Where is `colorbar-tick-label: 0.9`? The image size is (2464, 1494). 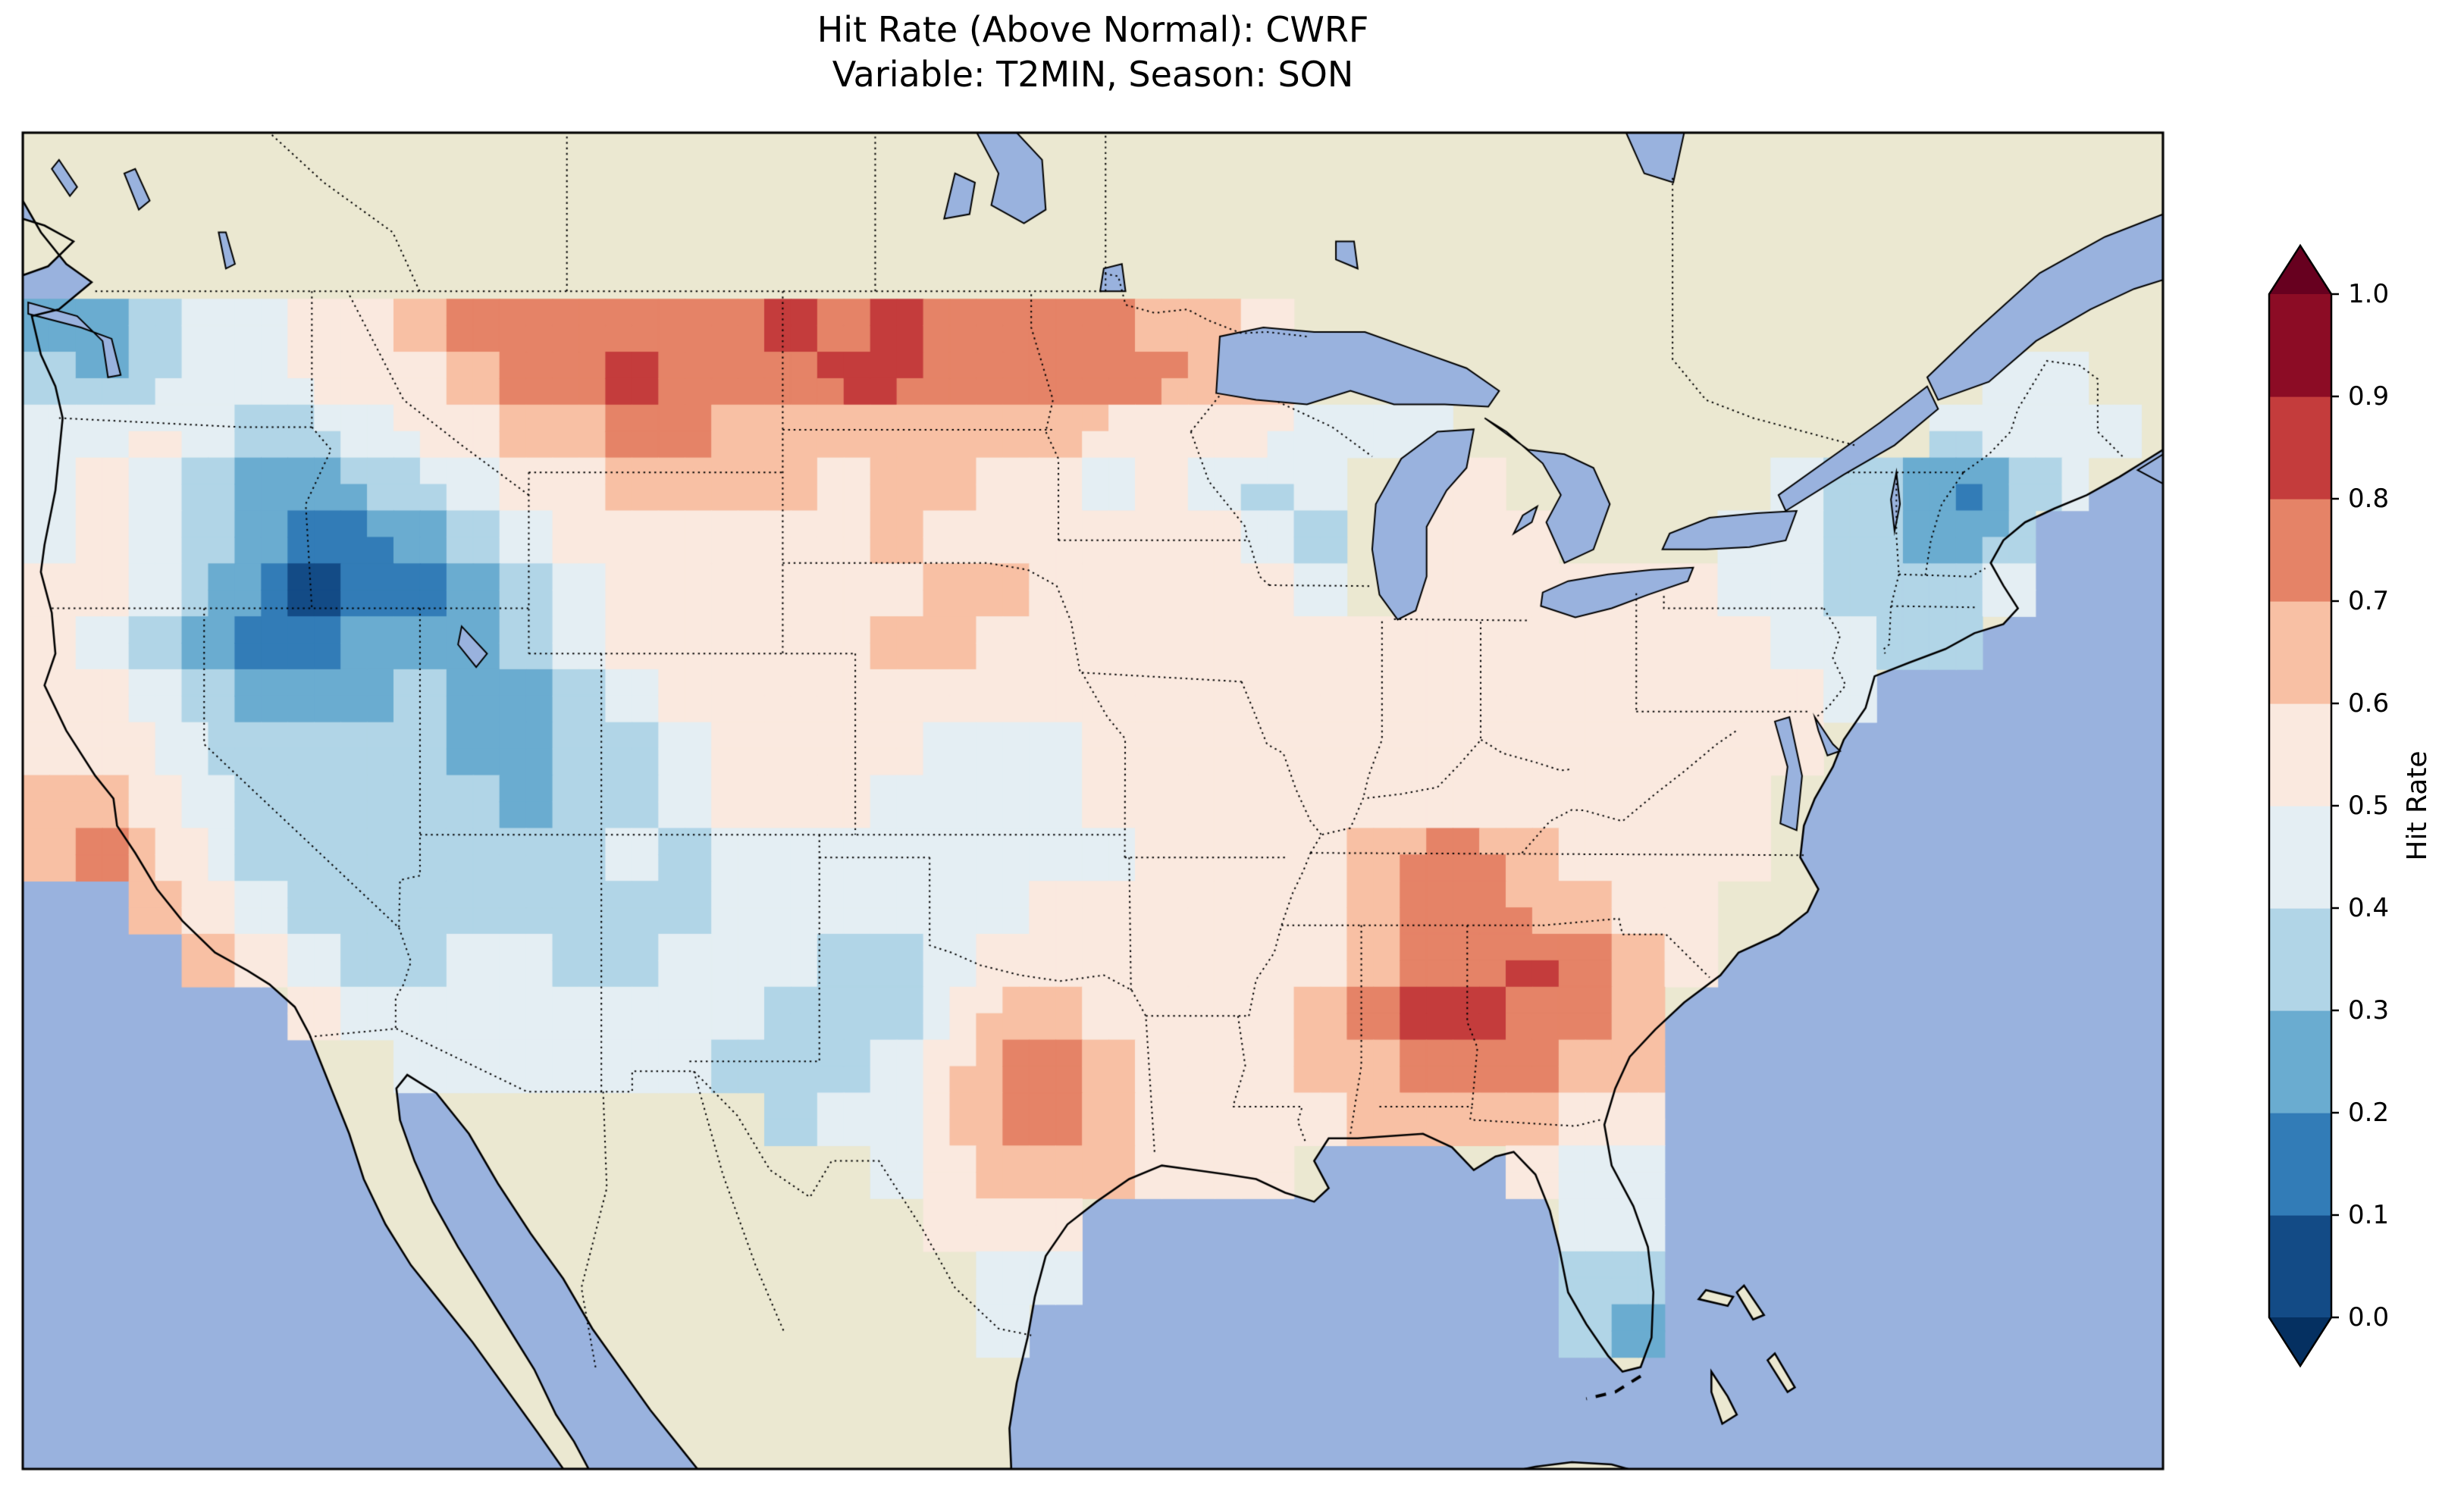
colorbar-tick-label: 0.9 is located at coordinates (2368, 396).